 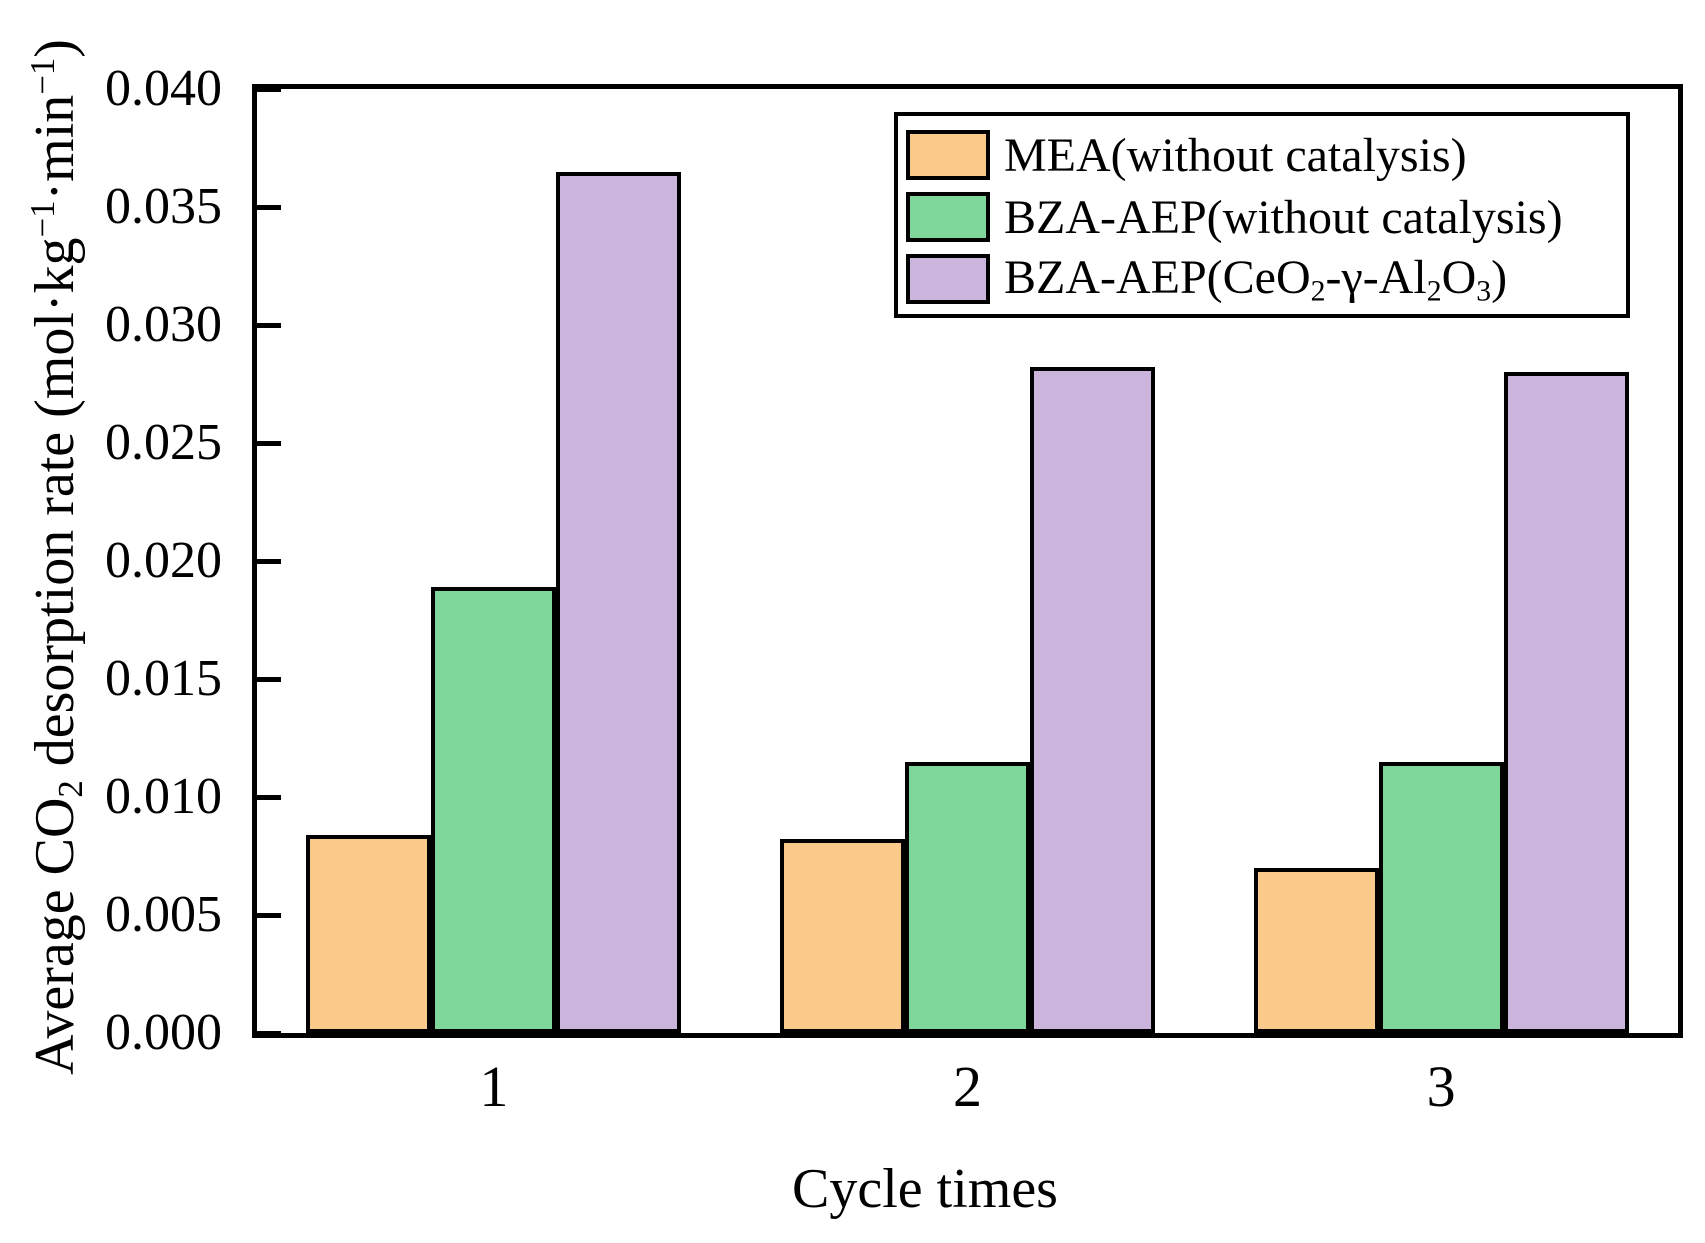 What do you see at coordinates (1484, 291) in the screenshot?
I see `rich-text-sub: 3` at bounding box center [1484, 291].